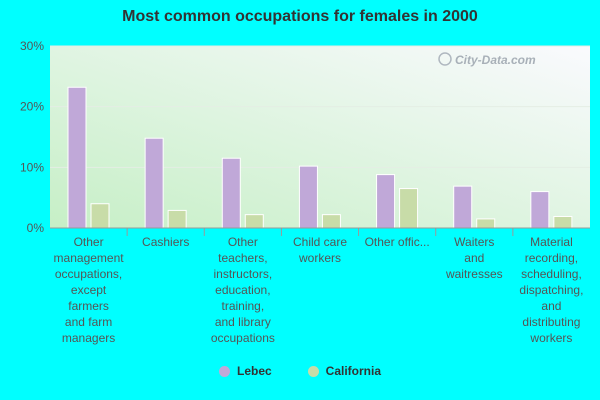 Image resolution: width=600 pixels, height=400 pixels. I want to click on x-category-label: Cashiers, so click(165, 242).